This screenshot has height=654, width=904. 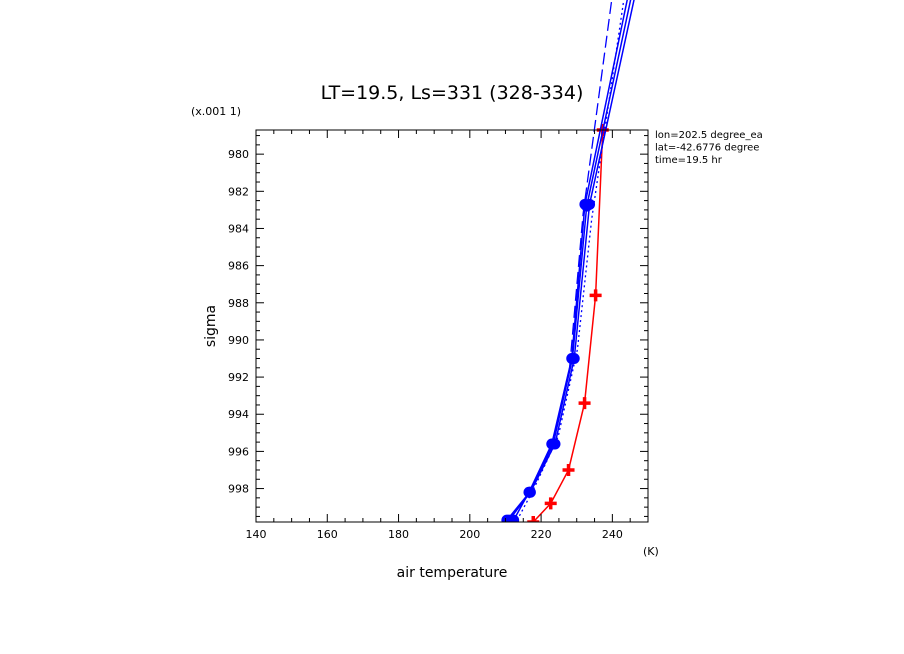 I want to click on y-tick-label: 986, so click(x=238, y=266).